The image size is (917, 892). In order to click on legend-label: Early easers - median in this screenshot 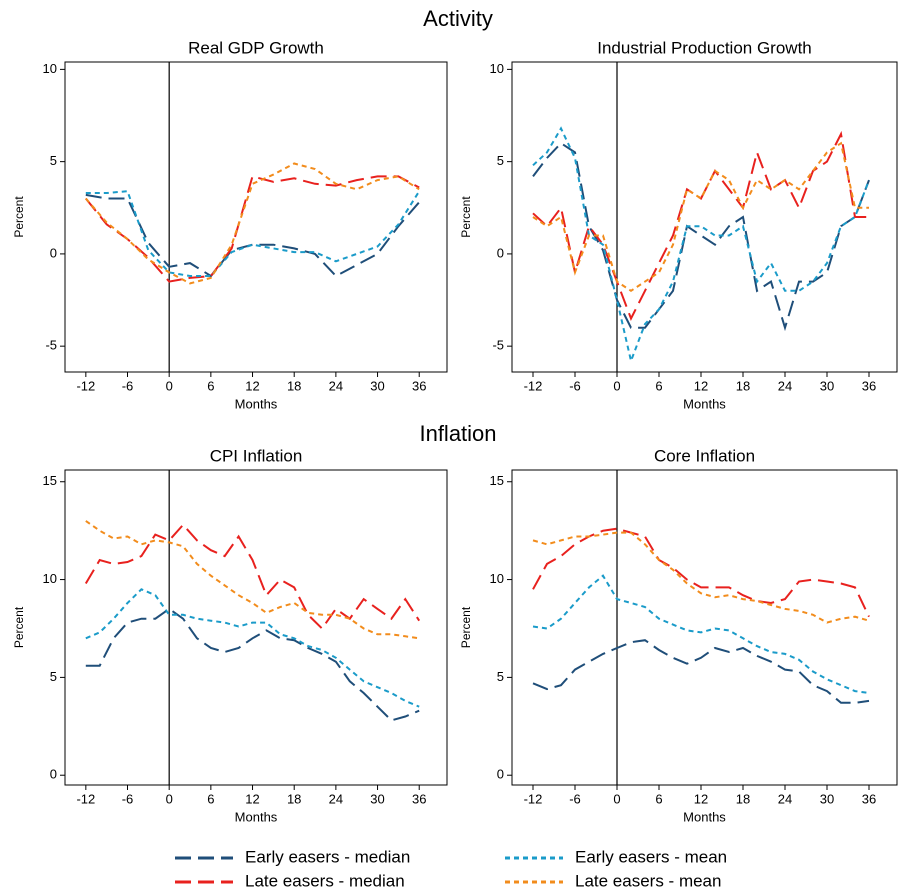, I will do `click(327, 856)`.